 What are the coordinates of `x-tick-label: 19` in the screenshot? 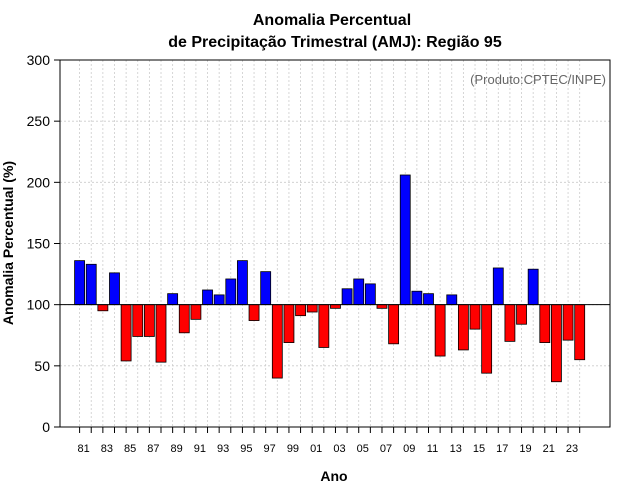 It's located at (525, 449).